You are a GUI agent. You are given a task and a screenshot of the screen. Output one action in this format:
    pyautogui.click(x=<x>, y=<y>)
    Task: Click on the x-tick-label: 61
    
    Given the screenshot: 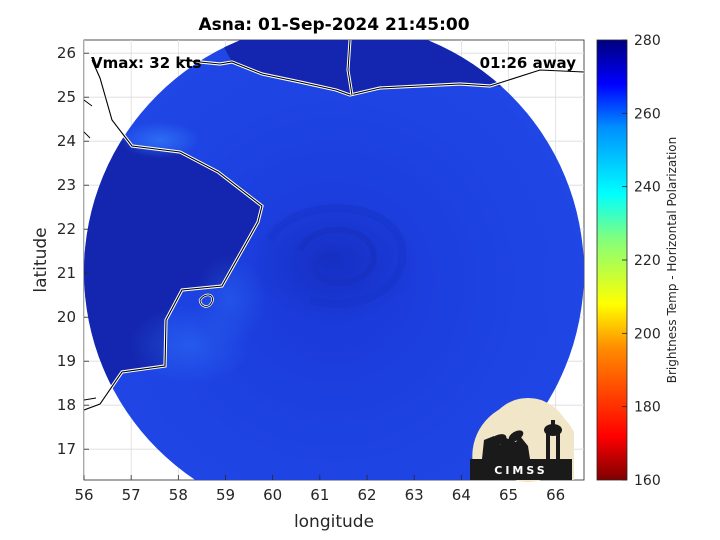 What is the action you would take?
    pyautogui.click(x=319, y=495)
    